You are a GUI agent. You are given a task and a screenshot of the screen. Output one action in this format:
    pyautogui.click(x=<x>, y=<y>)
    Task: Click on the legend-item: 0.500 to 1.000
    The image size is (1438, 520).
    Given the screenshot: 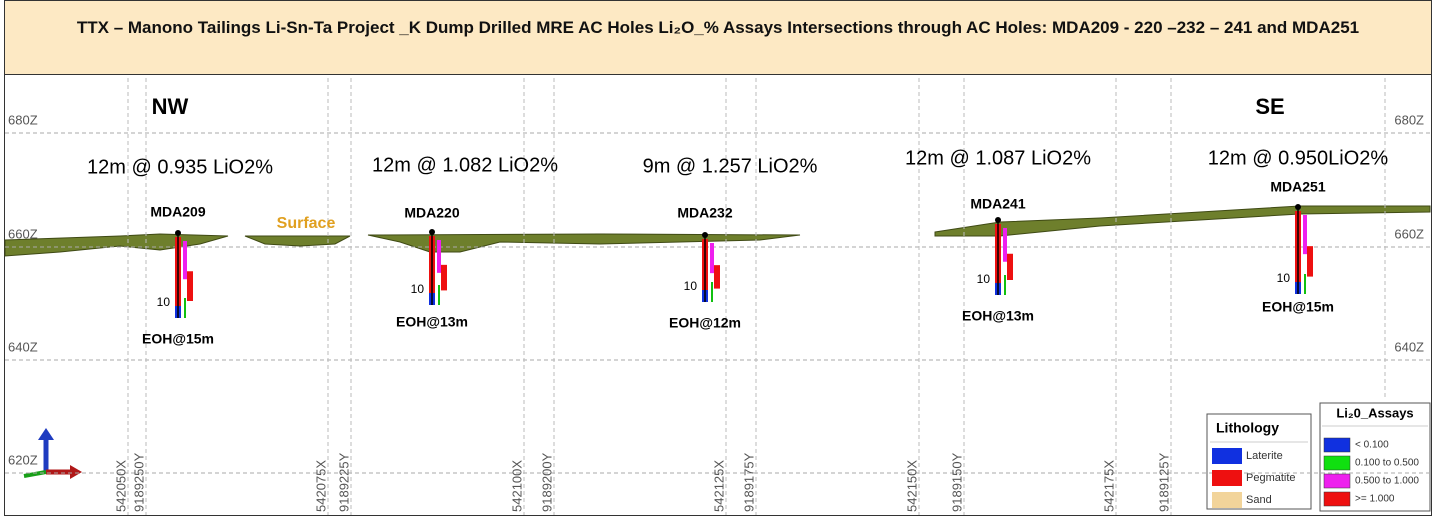 What is the action you would take?
    pyautogui.click(x=1387, y=481)
    